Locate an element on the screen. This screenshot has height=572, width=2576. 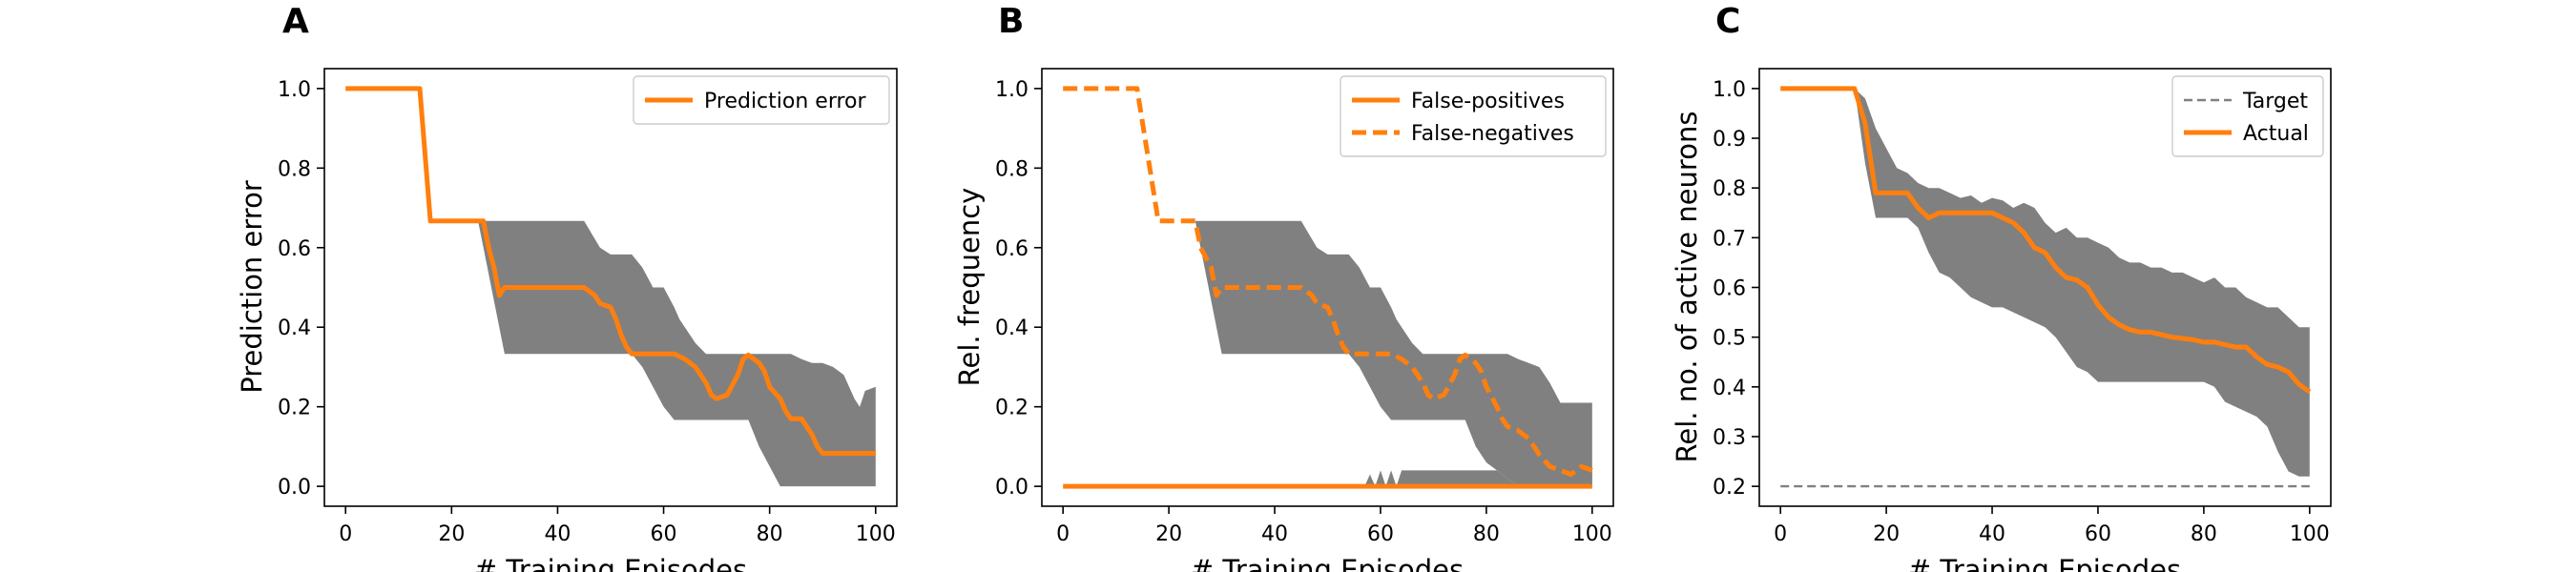
panel-c-y-tick-label-3: 0.5 is located at coordinates (1729, 339).